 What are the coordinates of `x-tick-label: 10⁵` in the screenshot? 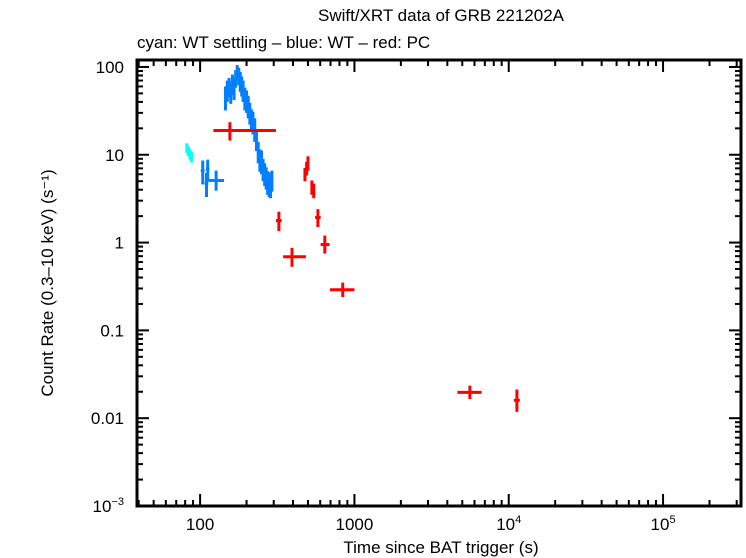 It's located at (663, 524).